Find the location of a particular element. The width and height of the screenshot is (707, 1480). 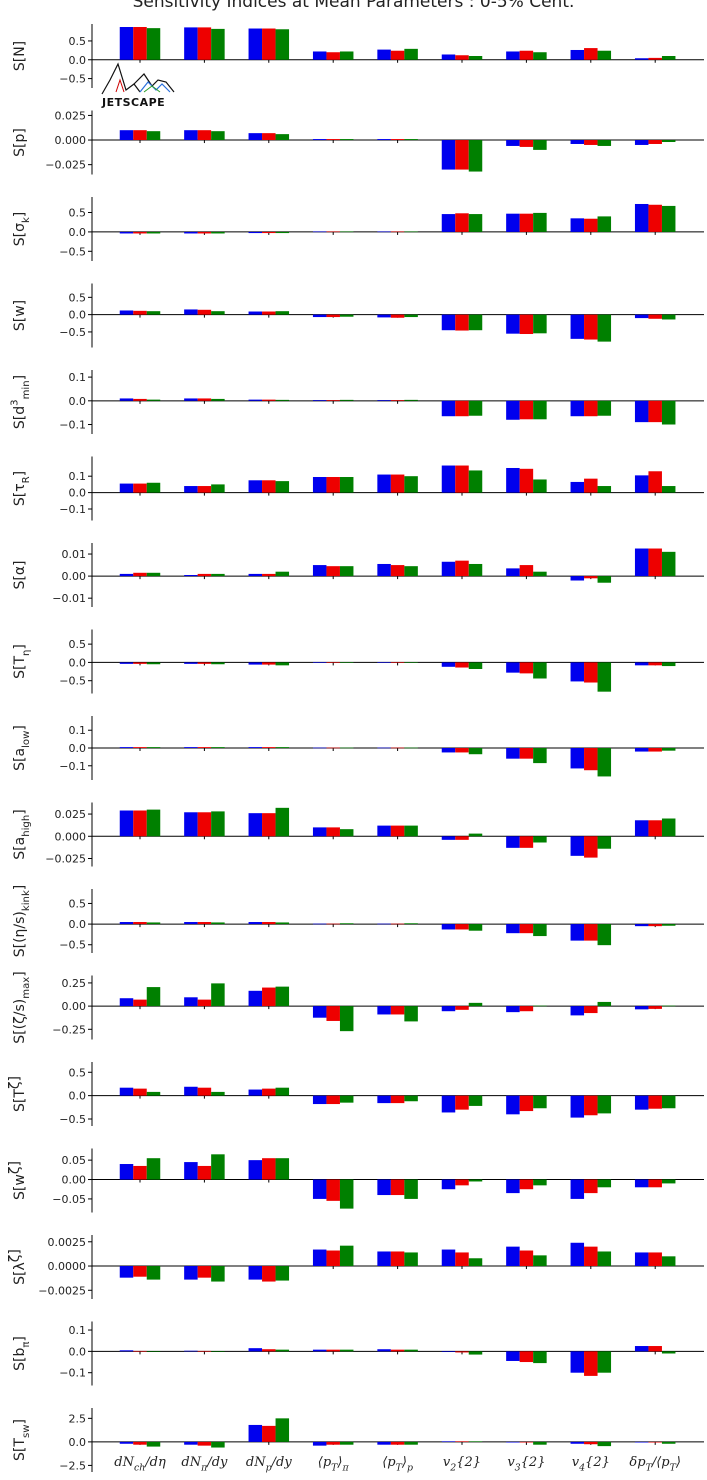

y-tick-label: 0.0000 is located at coordinates (67, 1266).